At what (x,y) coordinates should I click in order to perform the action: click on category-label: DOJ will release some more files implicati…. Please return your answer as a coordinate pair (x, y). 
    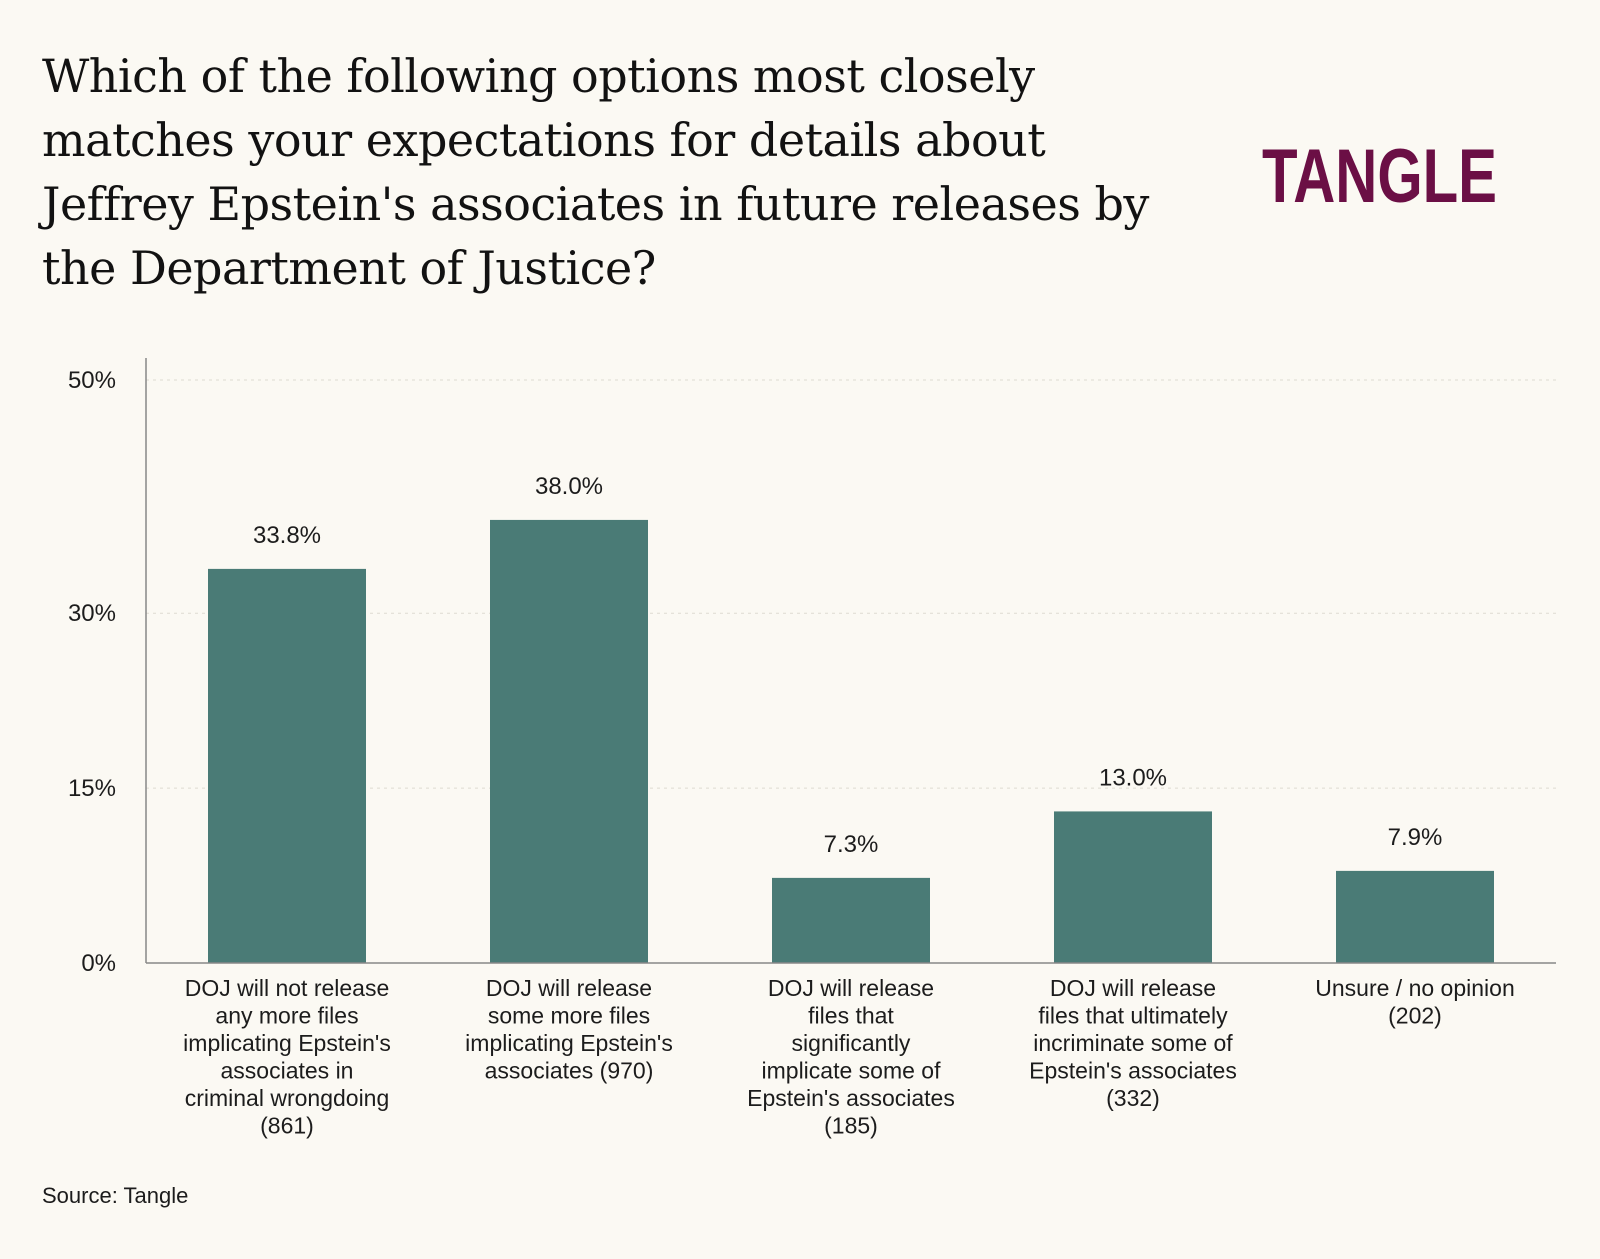
    Looking at the image, I should click on (569, 1029).